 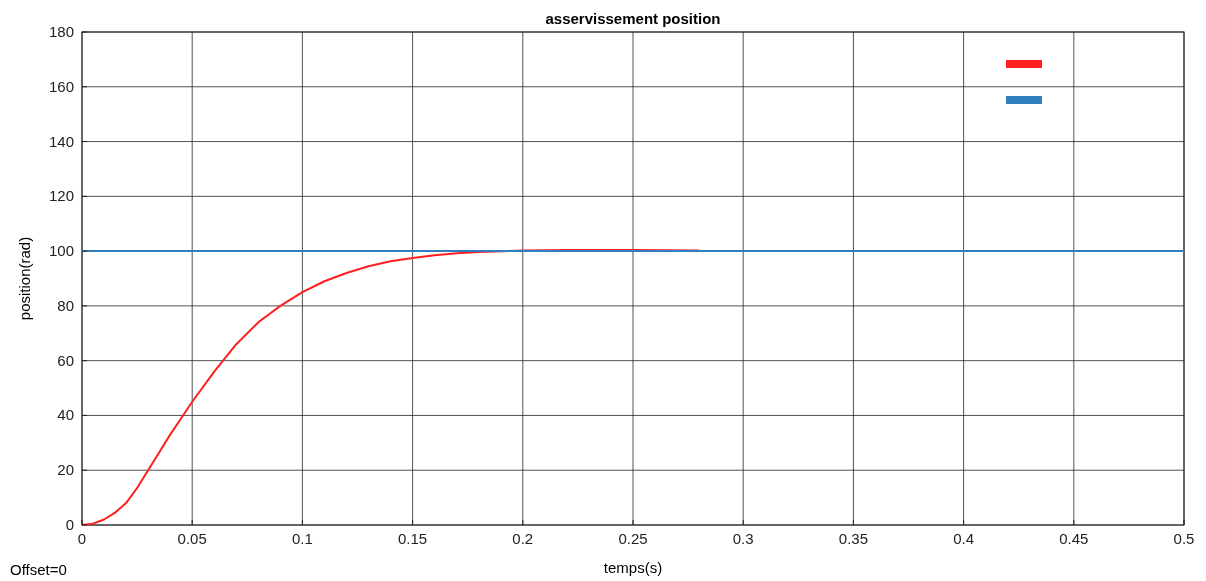 I want to click on x-tick-label: 0.2, so click(x=523, y=538).